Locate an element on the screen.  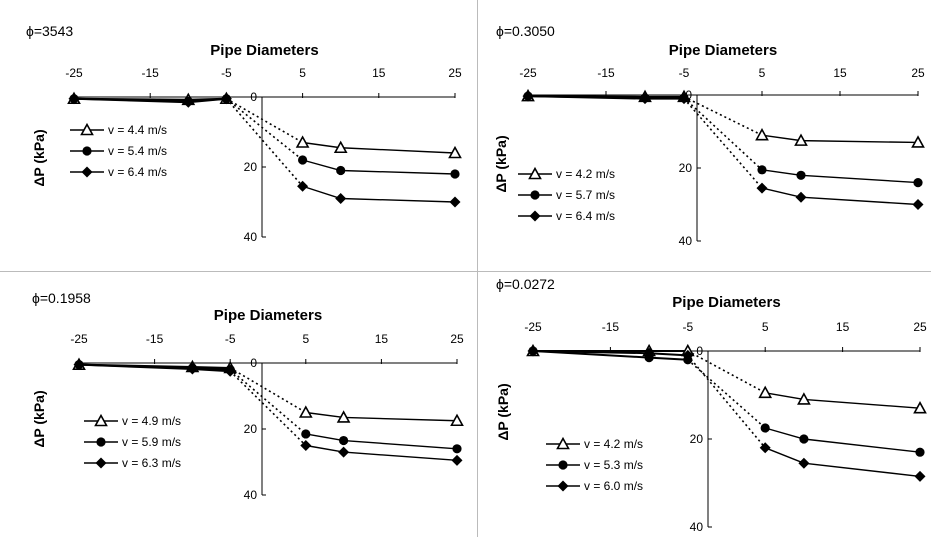
legend-label: v = 4.2 m/s is located at coordinates (585, 174).